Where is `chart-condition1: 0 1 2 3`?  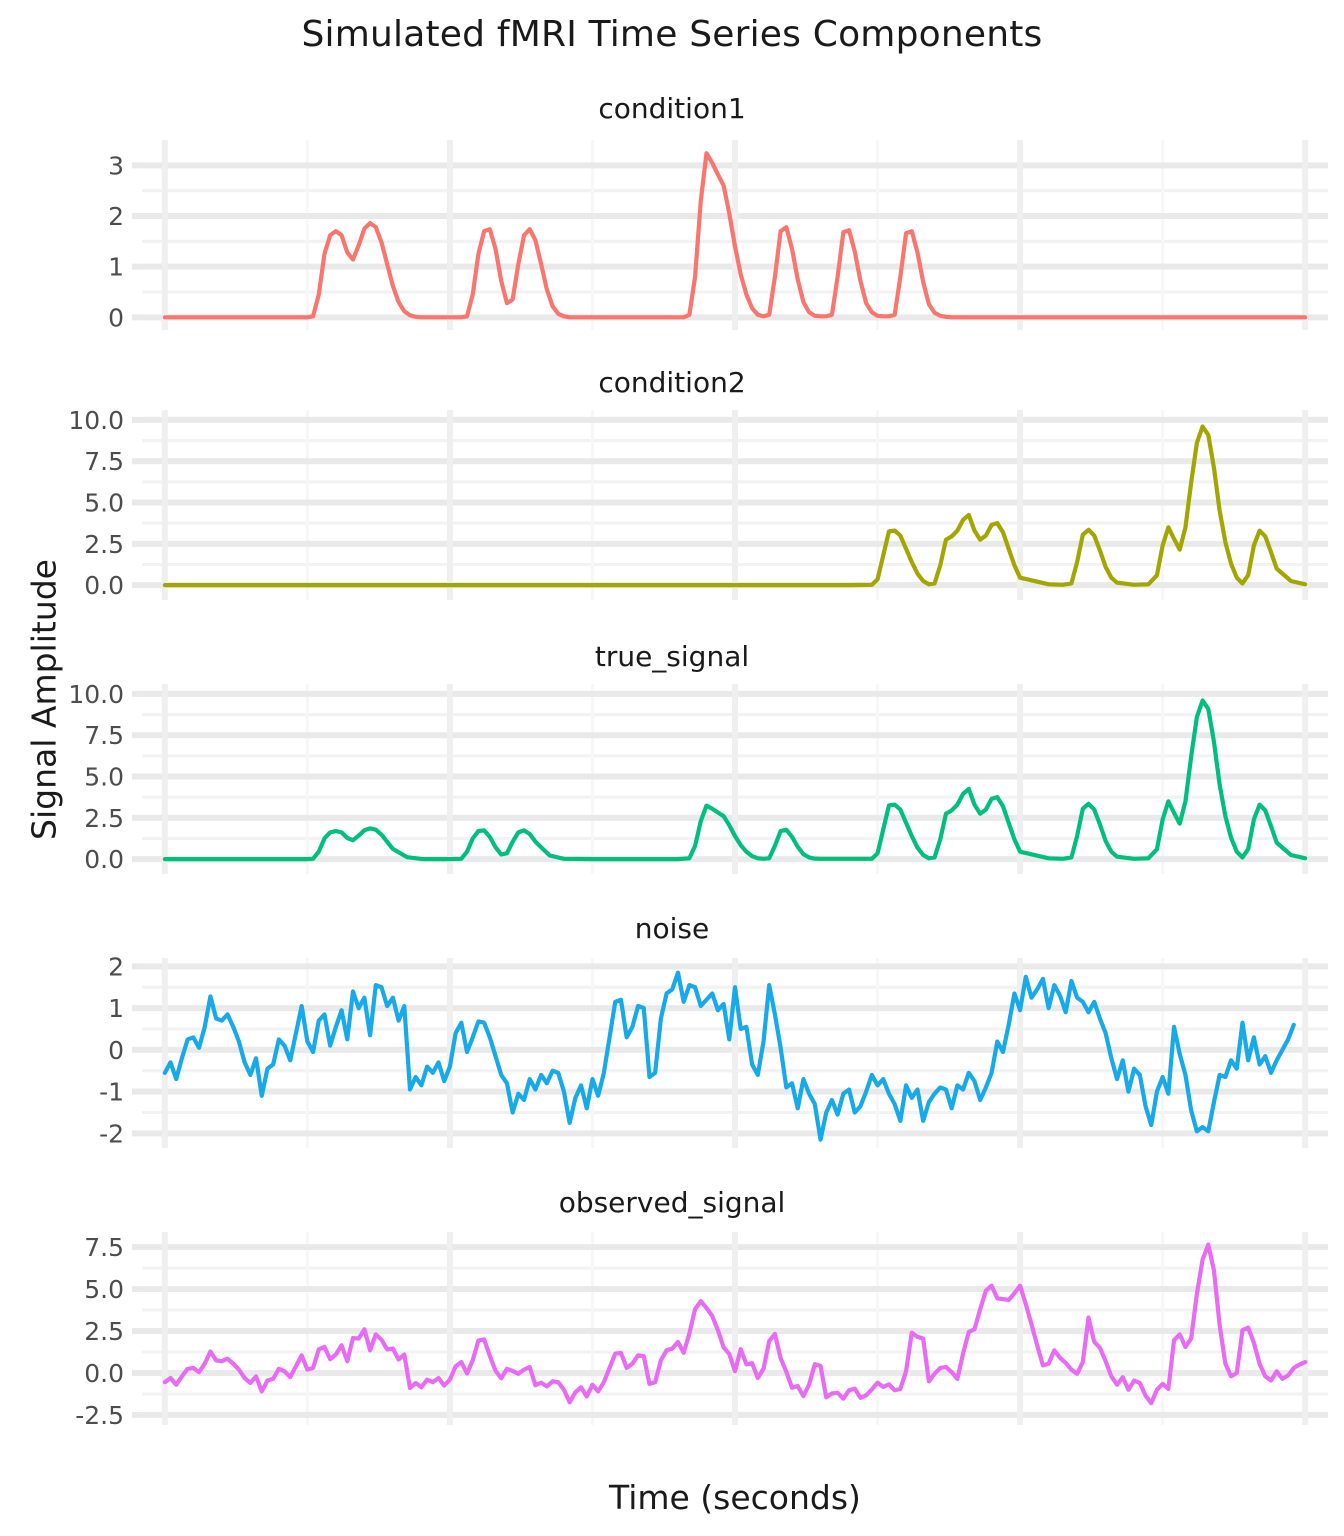
chart-condition1: 0 1 2 3 is located at coordinates (718, 236).